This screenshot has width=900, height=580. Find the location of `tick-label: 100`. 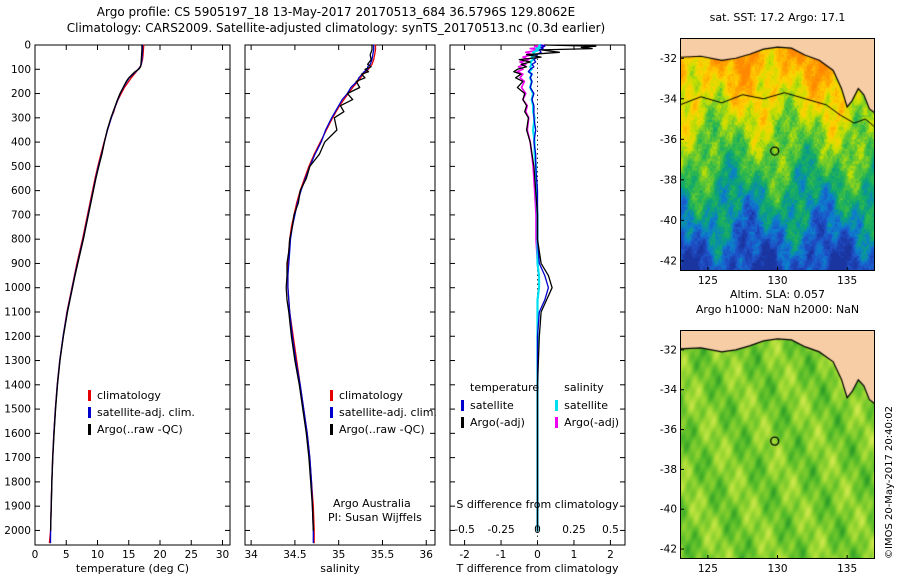

tick-label: 100 is located at coordinates (21, 70).